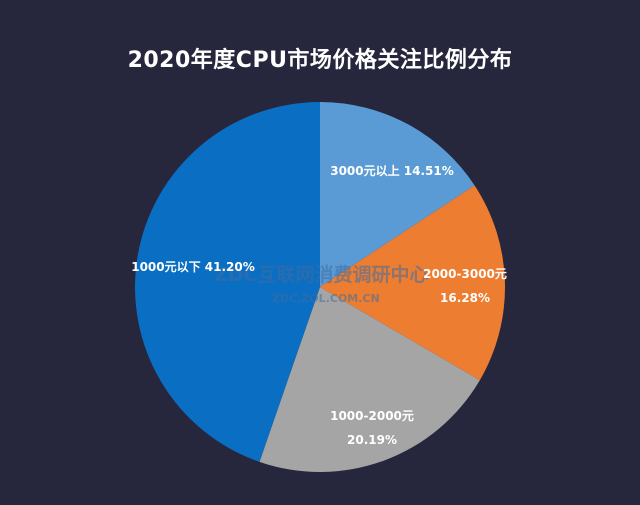 The width and height of the screenshot is (640, 505). I want to click on watermark-sub: ZDC.ZOL.COM.CN, so click(326, 298).